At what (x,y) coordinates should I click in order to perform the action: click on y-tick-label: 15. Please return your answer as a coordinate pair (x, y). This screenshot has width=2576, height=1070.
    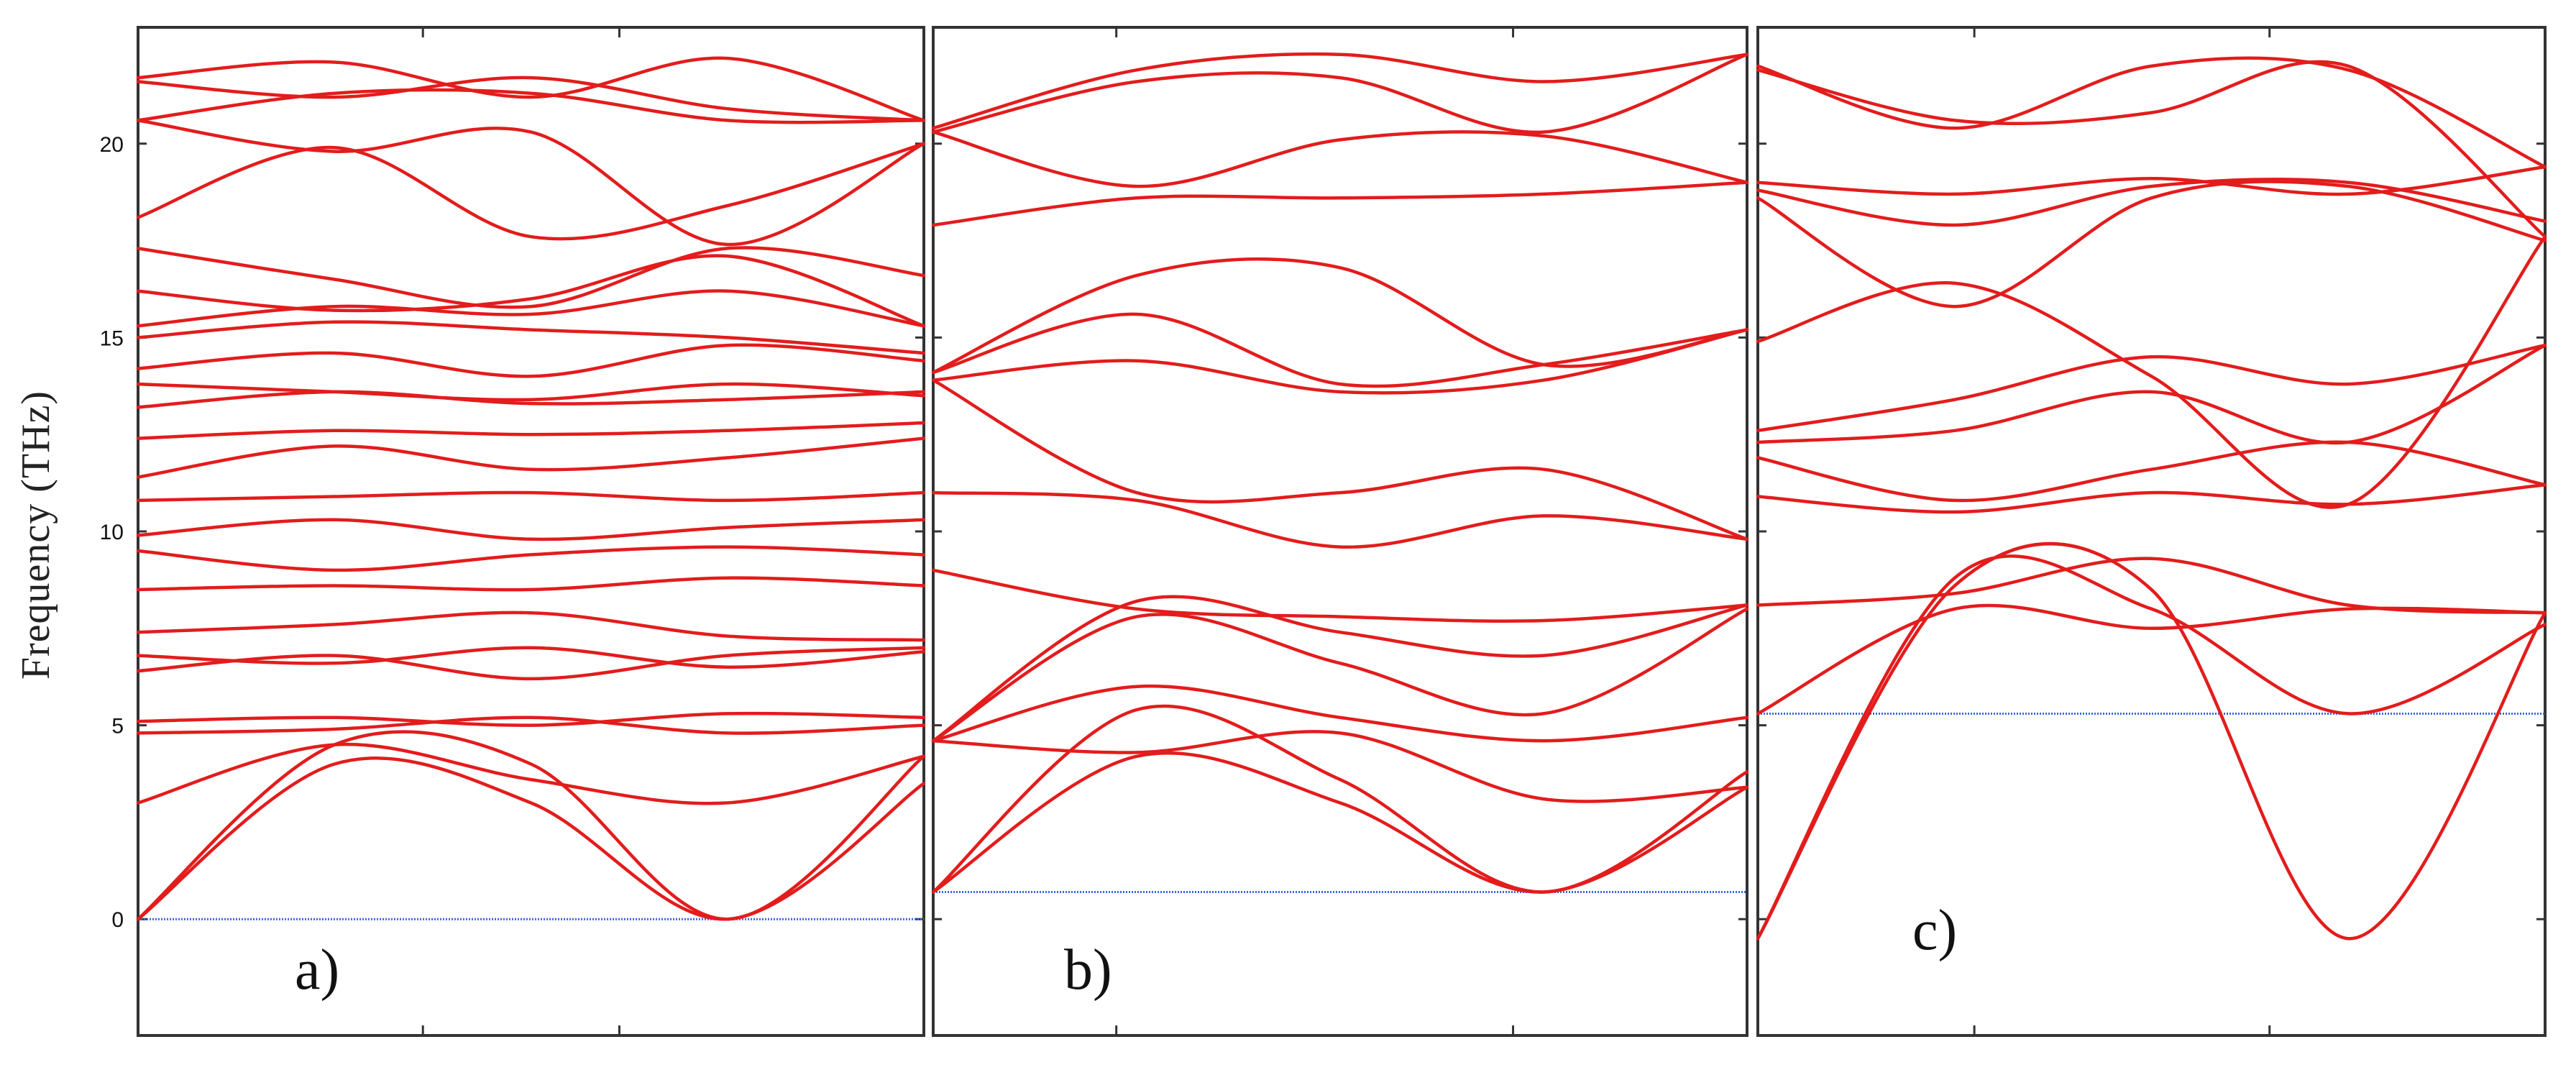
    Looking at the image, I should click on (112, 338).